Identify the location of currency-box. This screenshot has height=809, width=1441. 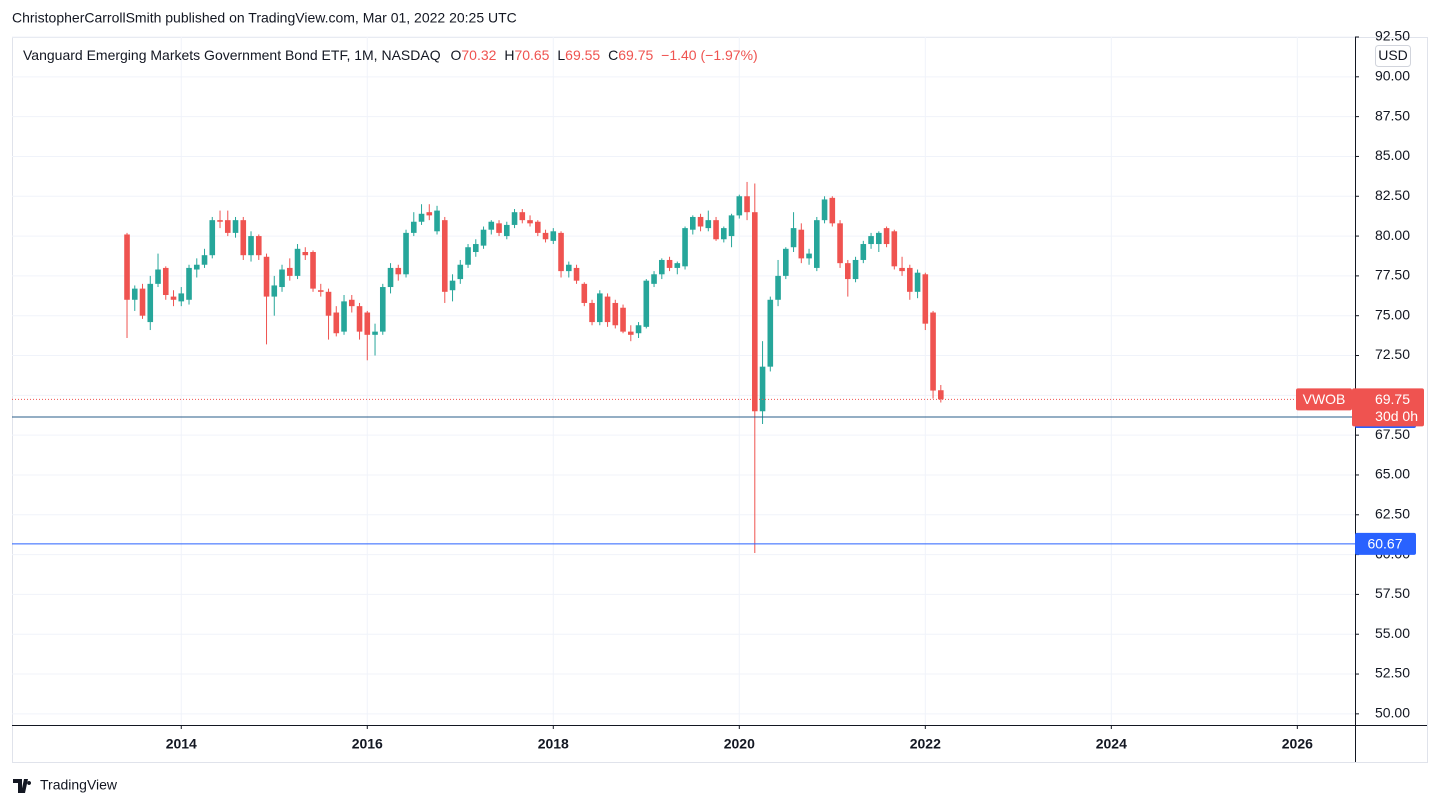
(1393, 56).